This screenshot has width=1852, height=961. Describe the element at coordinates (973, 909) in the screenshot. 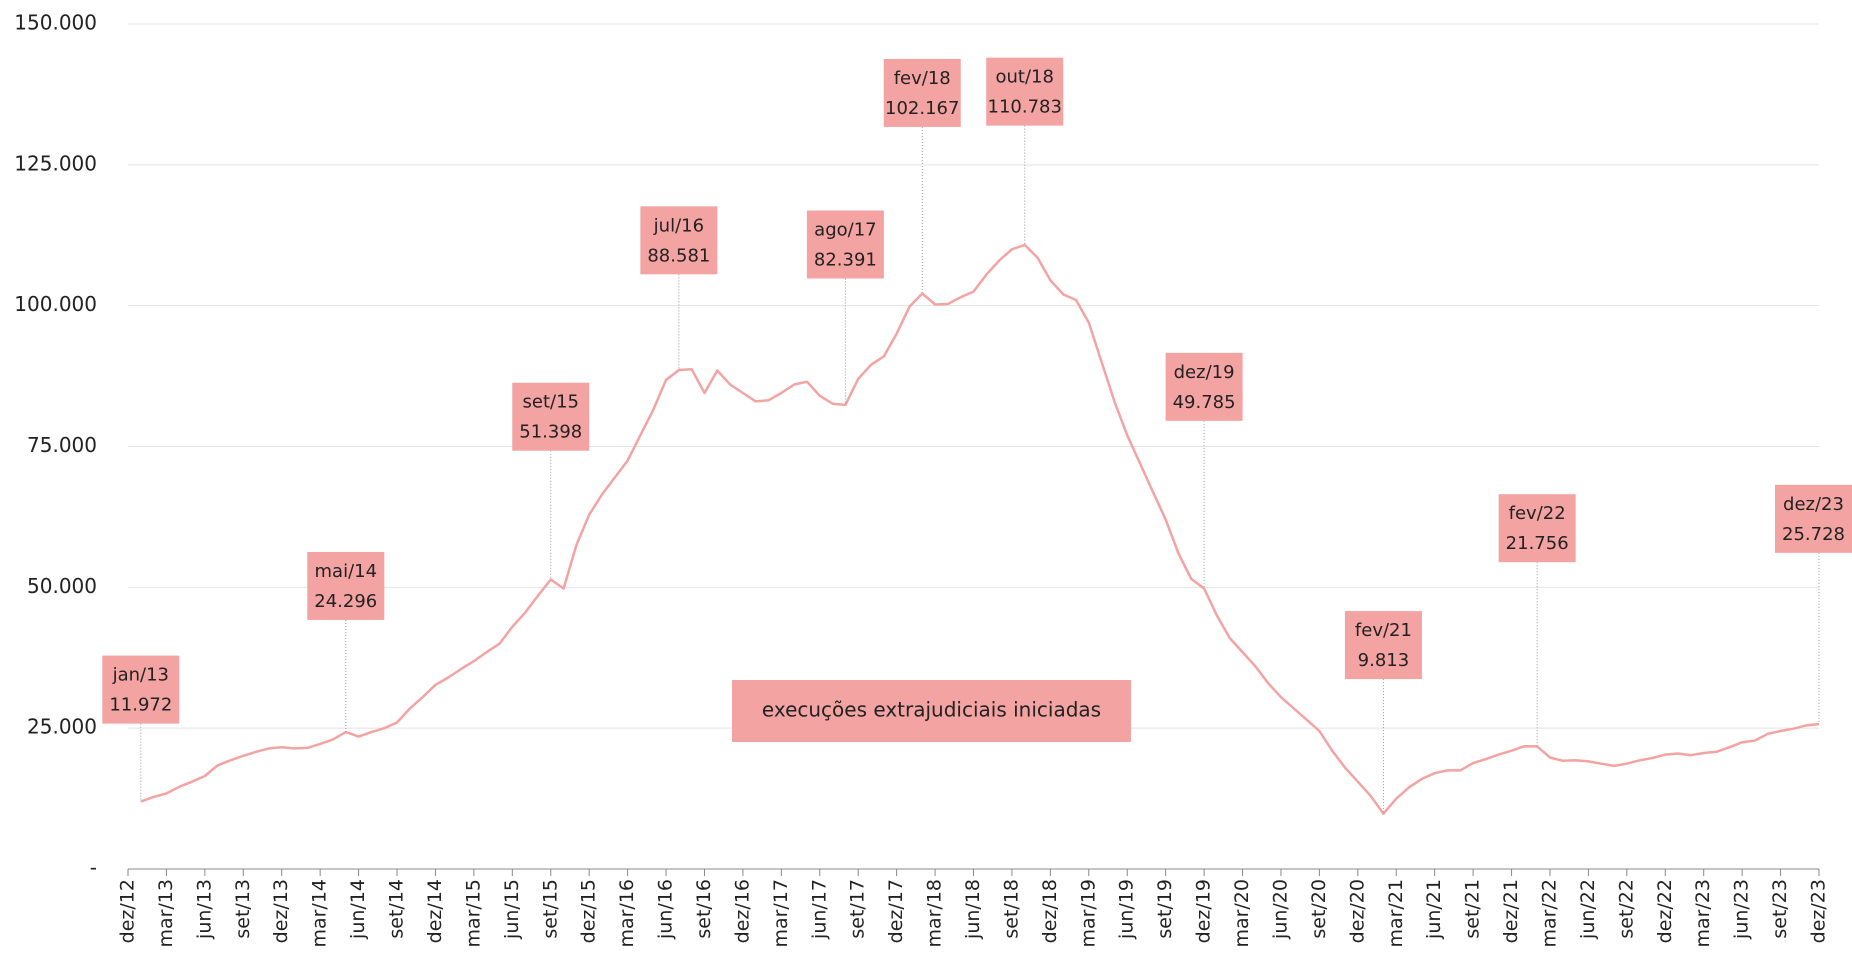

I see `x-tick-label: jun/18` at that location.